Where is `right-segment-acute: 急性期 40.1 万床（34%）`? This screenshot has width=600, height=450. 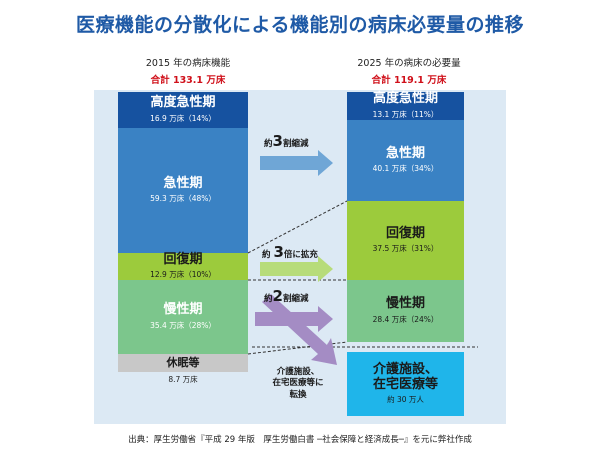 right-segment-acute: 急性期 40.1 万床（34%） is located at coordinates (405, 160).